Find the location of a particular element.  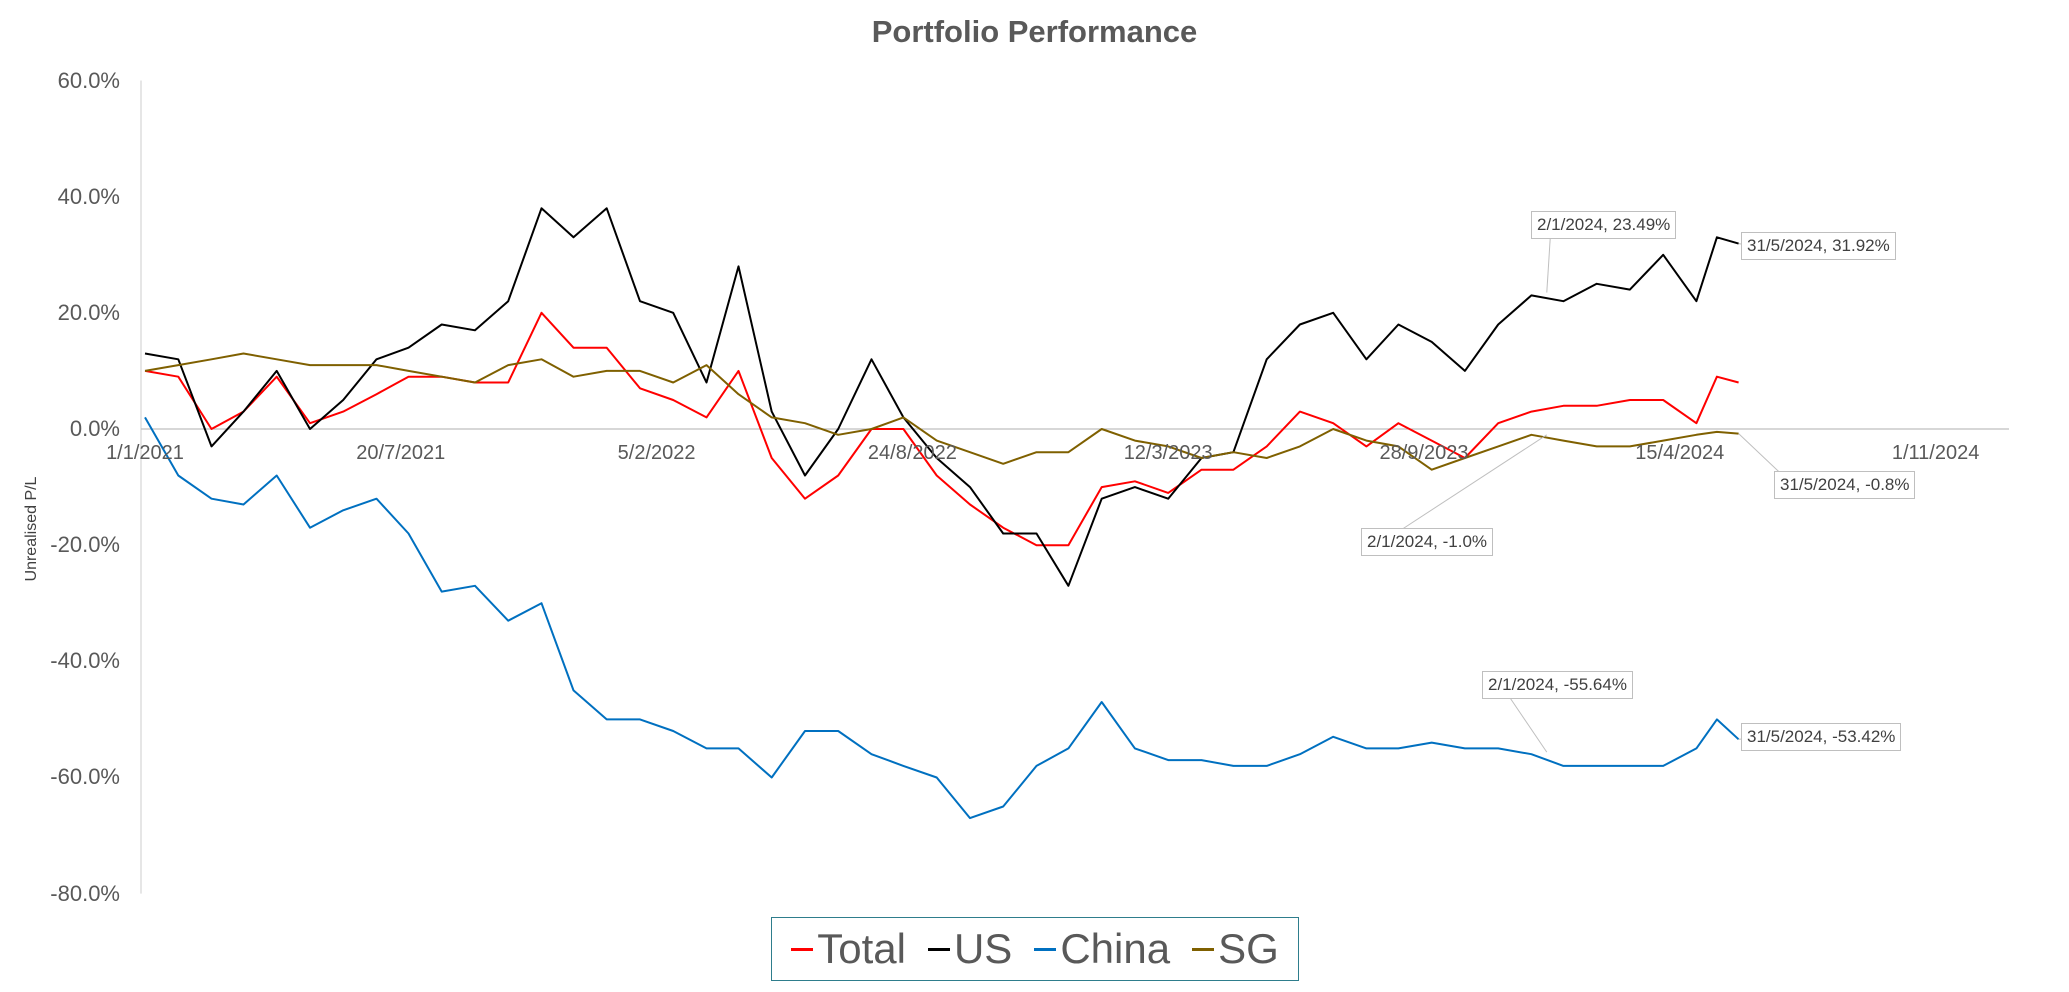

x-tick-label: 15/4/2024 is located at coordinates (1680, 453).